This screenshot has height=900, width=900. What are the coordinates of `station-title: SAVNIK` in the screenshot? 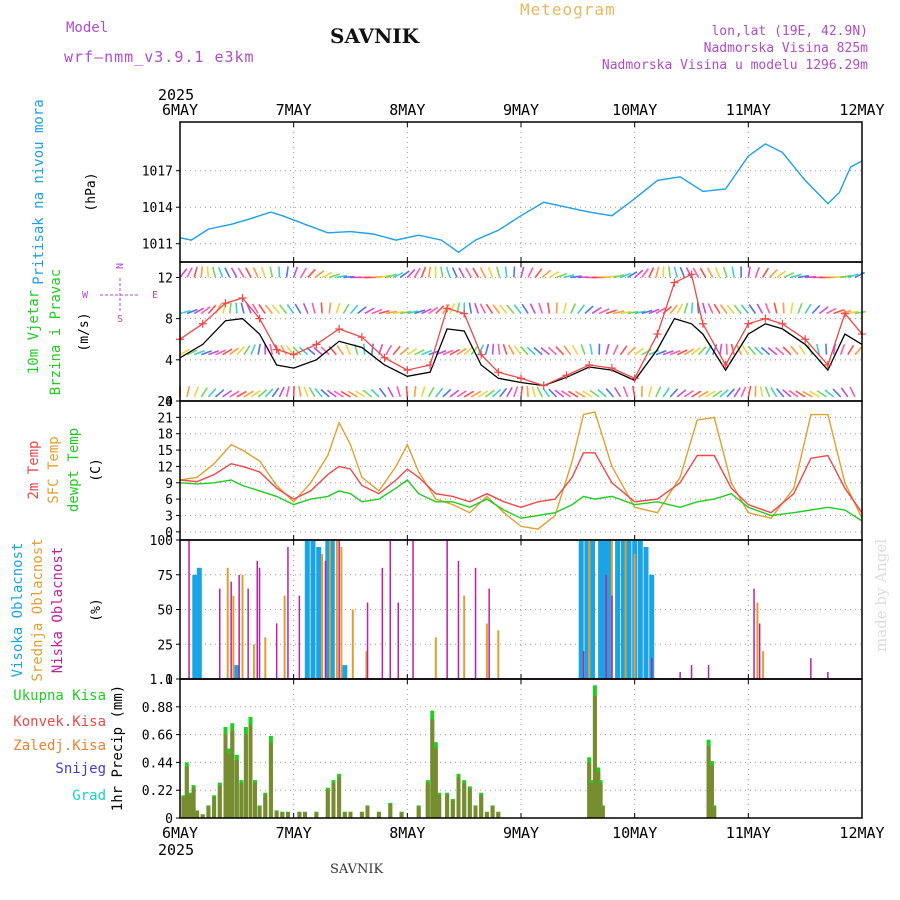 It's located at (375, 36).